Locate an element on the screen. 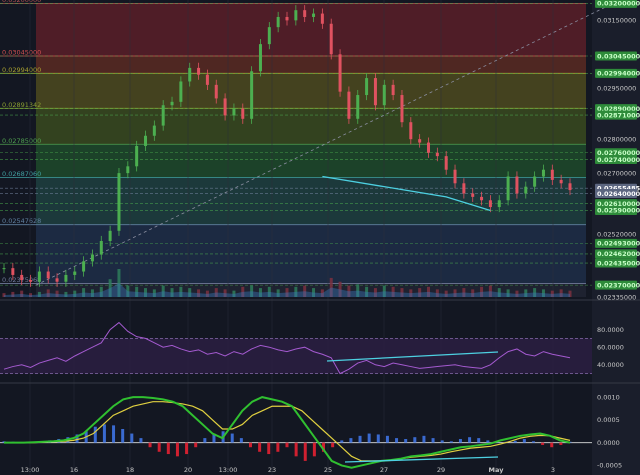 The image size is (640, 475). price-axis-label: 0.02800000 is located at coordinates (616, 139).